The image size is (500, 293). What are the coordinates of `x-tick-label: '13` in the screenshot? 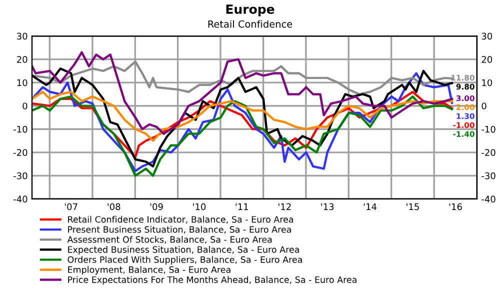 It's located at (327, 206).